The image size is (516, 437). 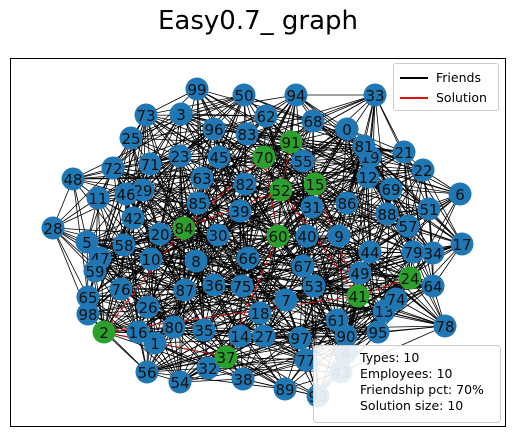 I want to click on node-46: 46, so click(x=126, y=194).